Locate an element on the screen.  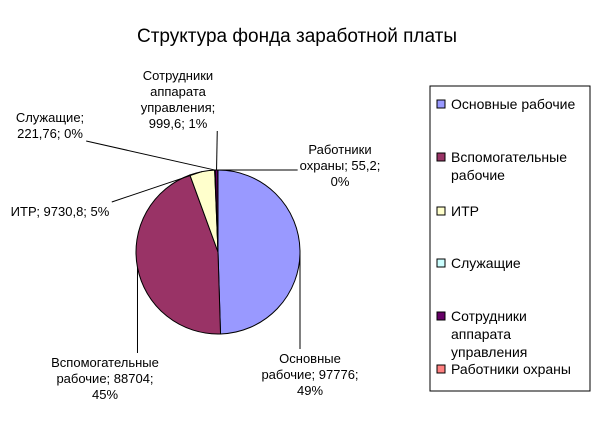
legend-label: ИТР is located at coordinates (465, 211).